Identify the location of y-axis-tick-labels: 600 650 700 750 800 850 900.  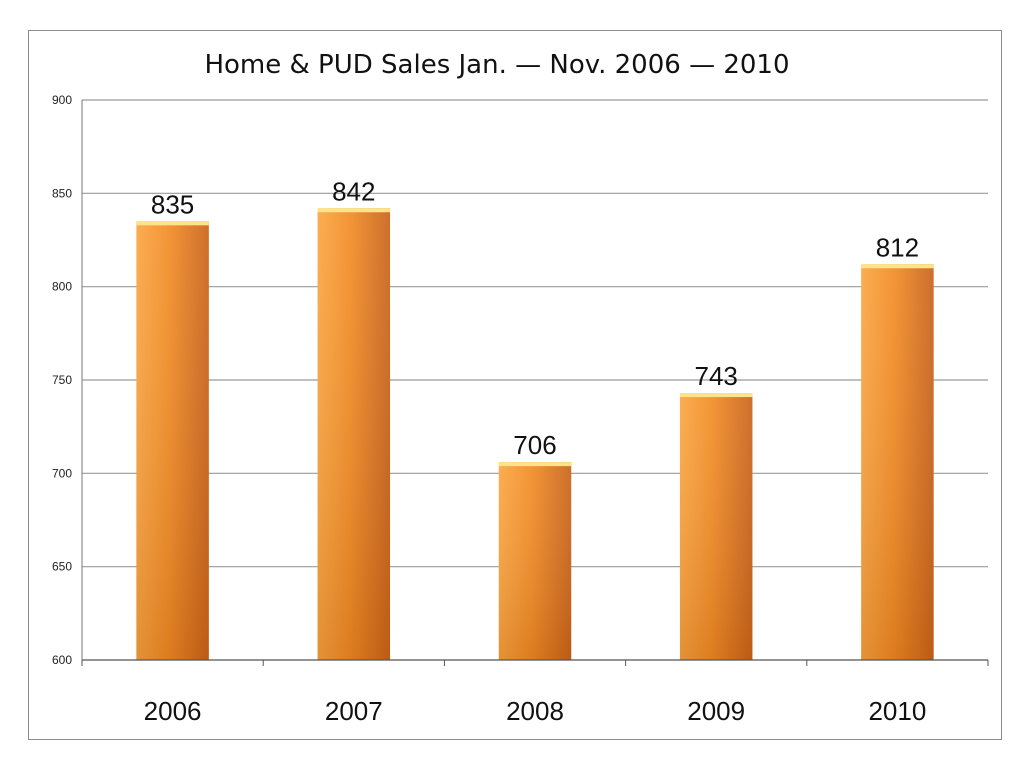
(62, 380).